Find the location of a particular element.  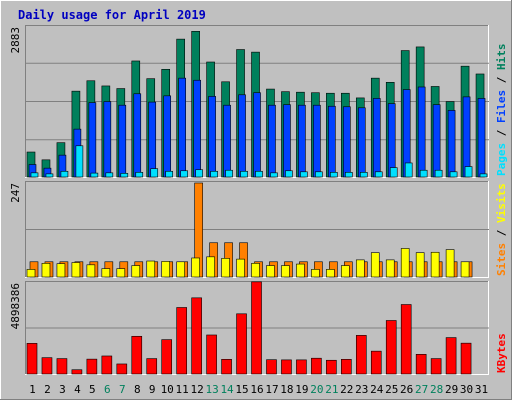

y-max-label: 2883 is located at coordinates (15, 40).